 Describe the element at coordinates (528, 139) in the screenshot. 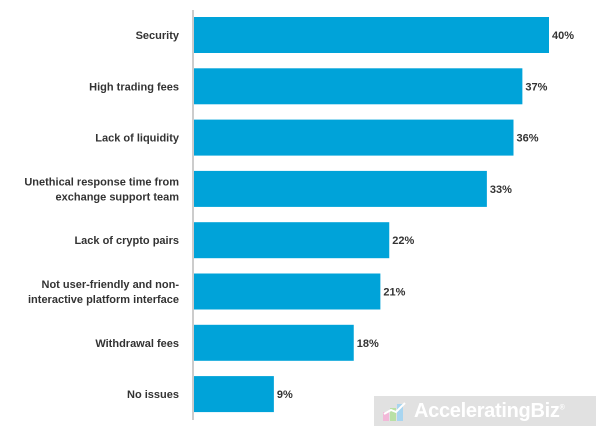

I see `data-label: 36%` at that location.